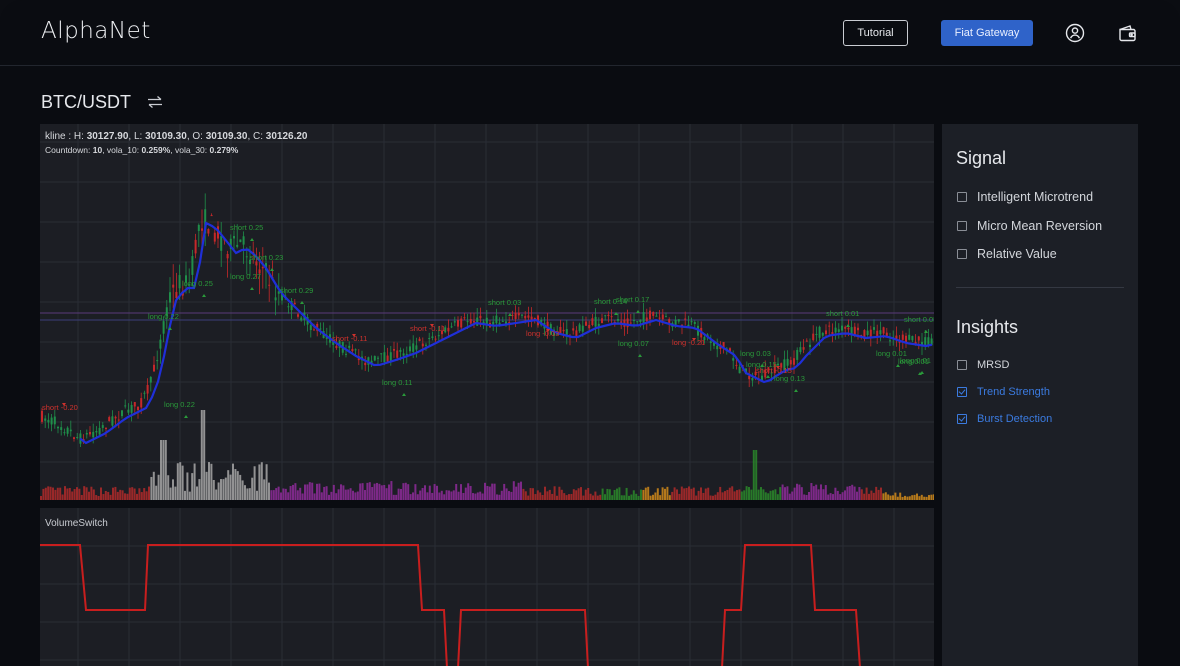 The height and width of the screenshot is (666, 1180). Describe the element at coordinates (1029, 226) in the screenshot. I see `signal-option-micro-mean-reversion: Micro Mean Reversion` at that location.